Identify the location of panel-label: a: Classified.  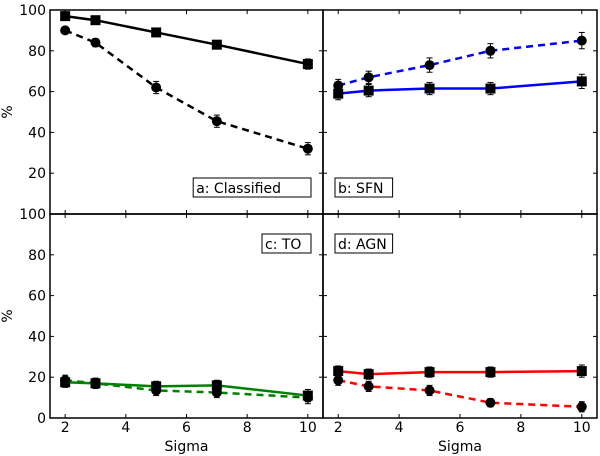
(238, 189).